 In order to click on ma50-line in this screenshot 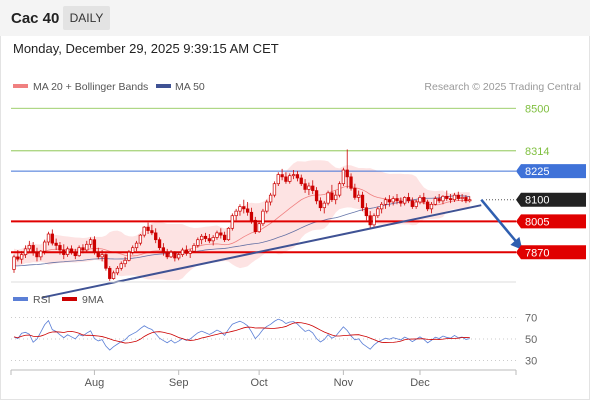, I will do `click(241, 231)`.